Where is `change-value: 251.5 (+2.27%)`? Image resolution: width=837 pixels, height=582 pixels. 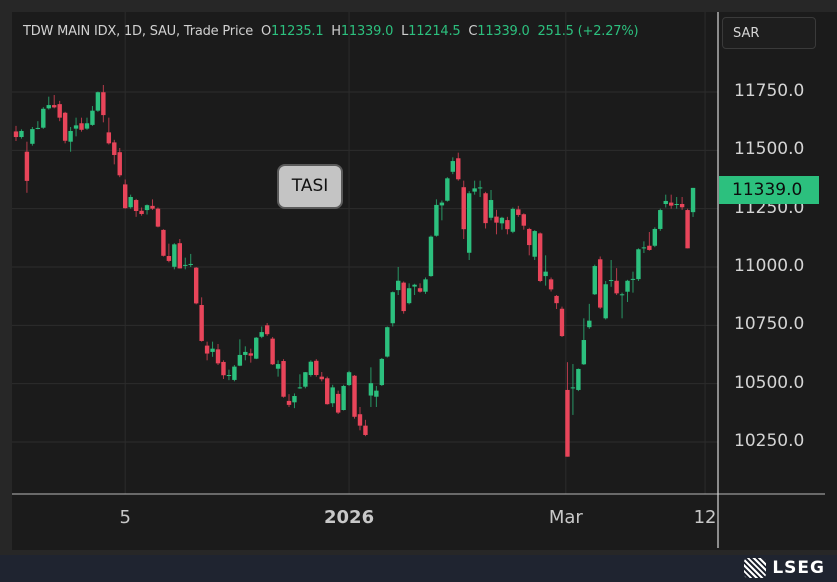
change-value: 251.5 (+2.27%) is located at coordinates (588, 31).